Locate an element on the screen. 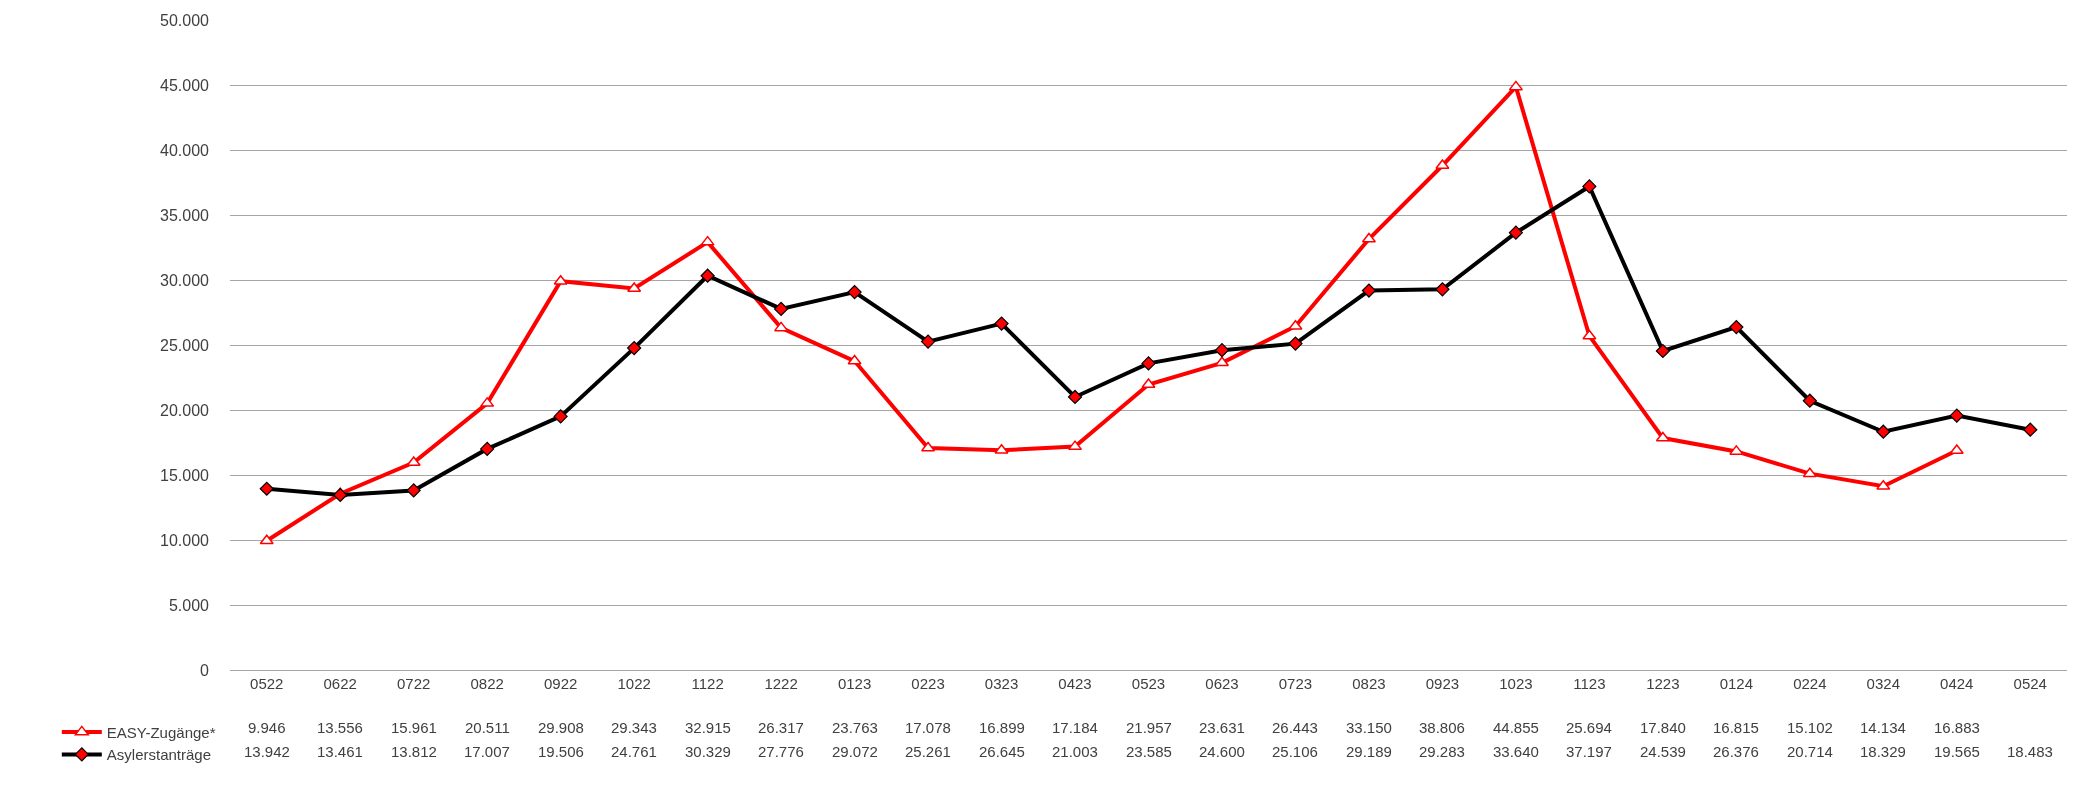 The width and height of the screenshot is (2087, 795). x-tick-label: 1123 is located at coordinates (1589, 684).